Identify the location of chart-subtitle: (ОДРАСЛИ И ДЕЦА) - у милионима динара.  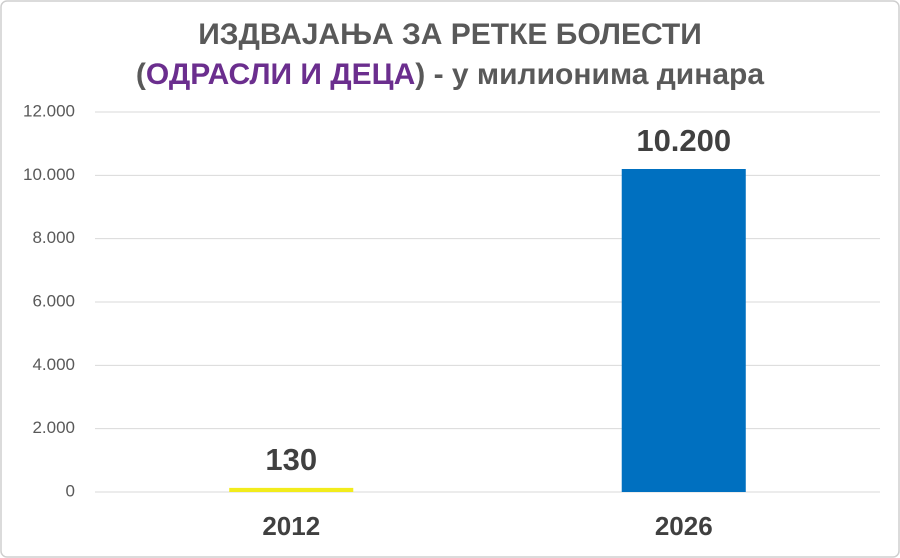
(450, 74).